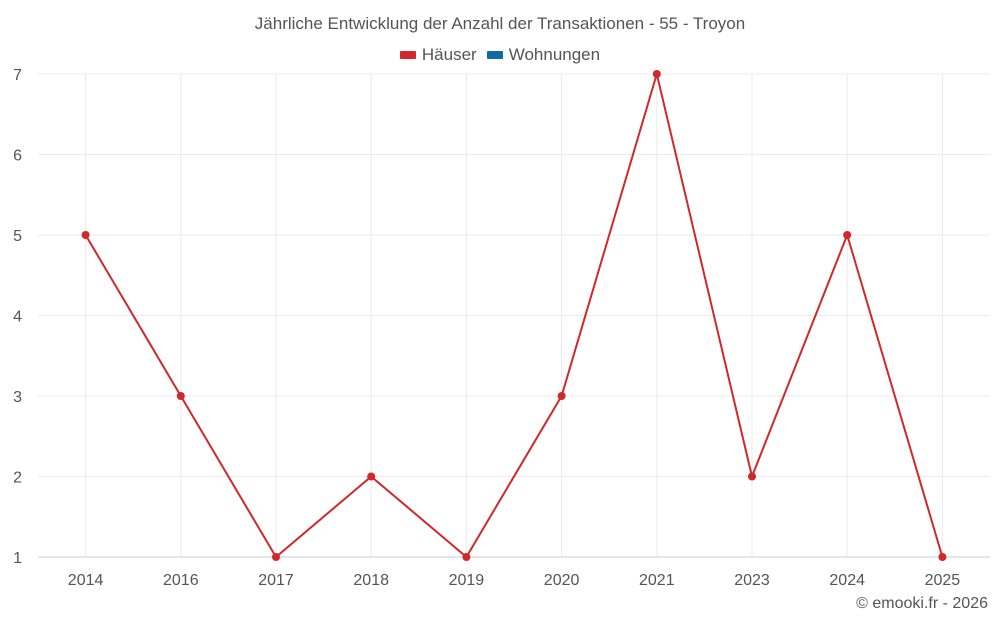 This screenshot has height=625, width=1000. Describe the element at coordinates (467, 580) in the screenshot. I see `x-tick-label: 2019` at that location.